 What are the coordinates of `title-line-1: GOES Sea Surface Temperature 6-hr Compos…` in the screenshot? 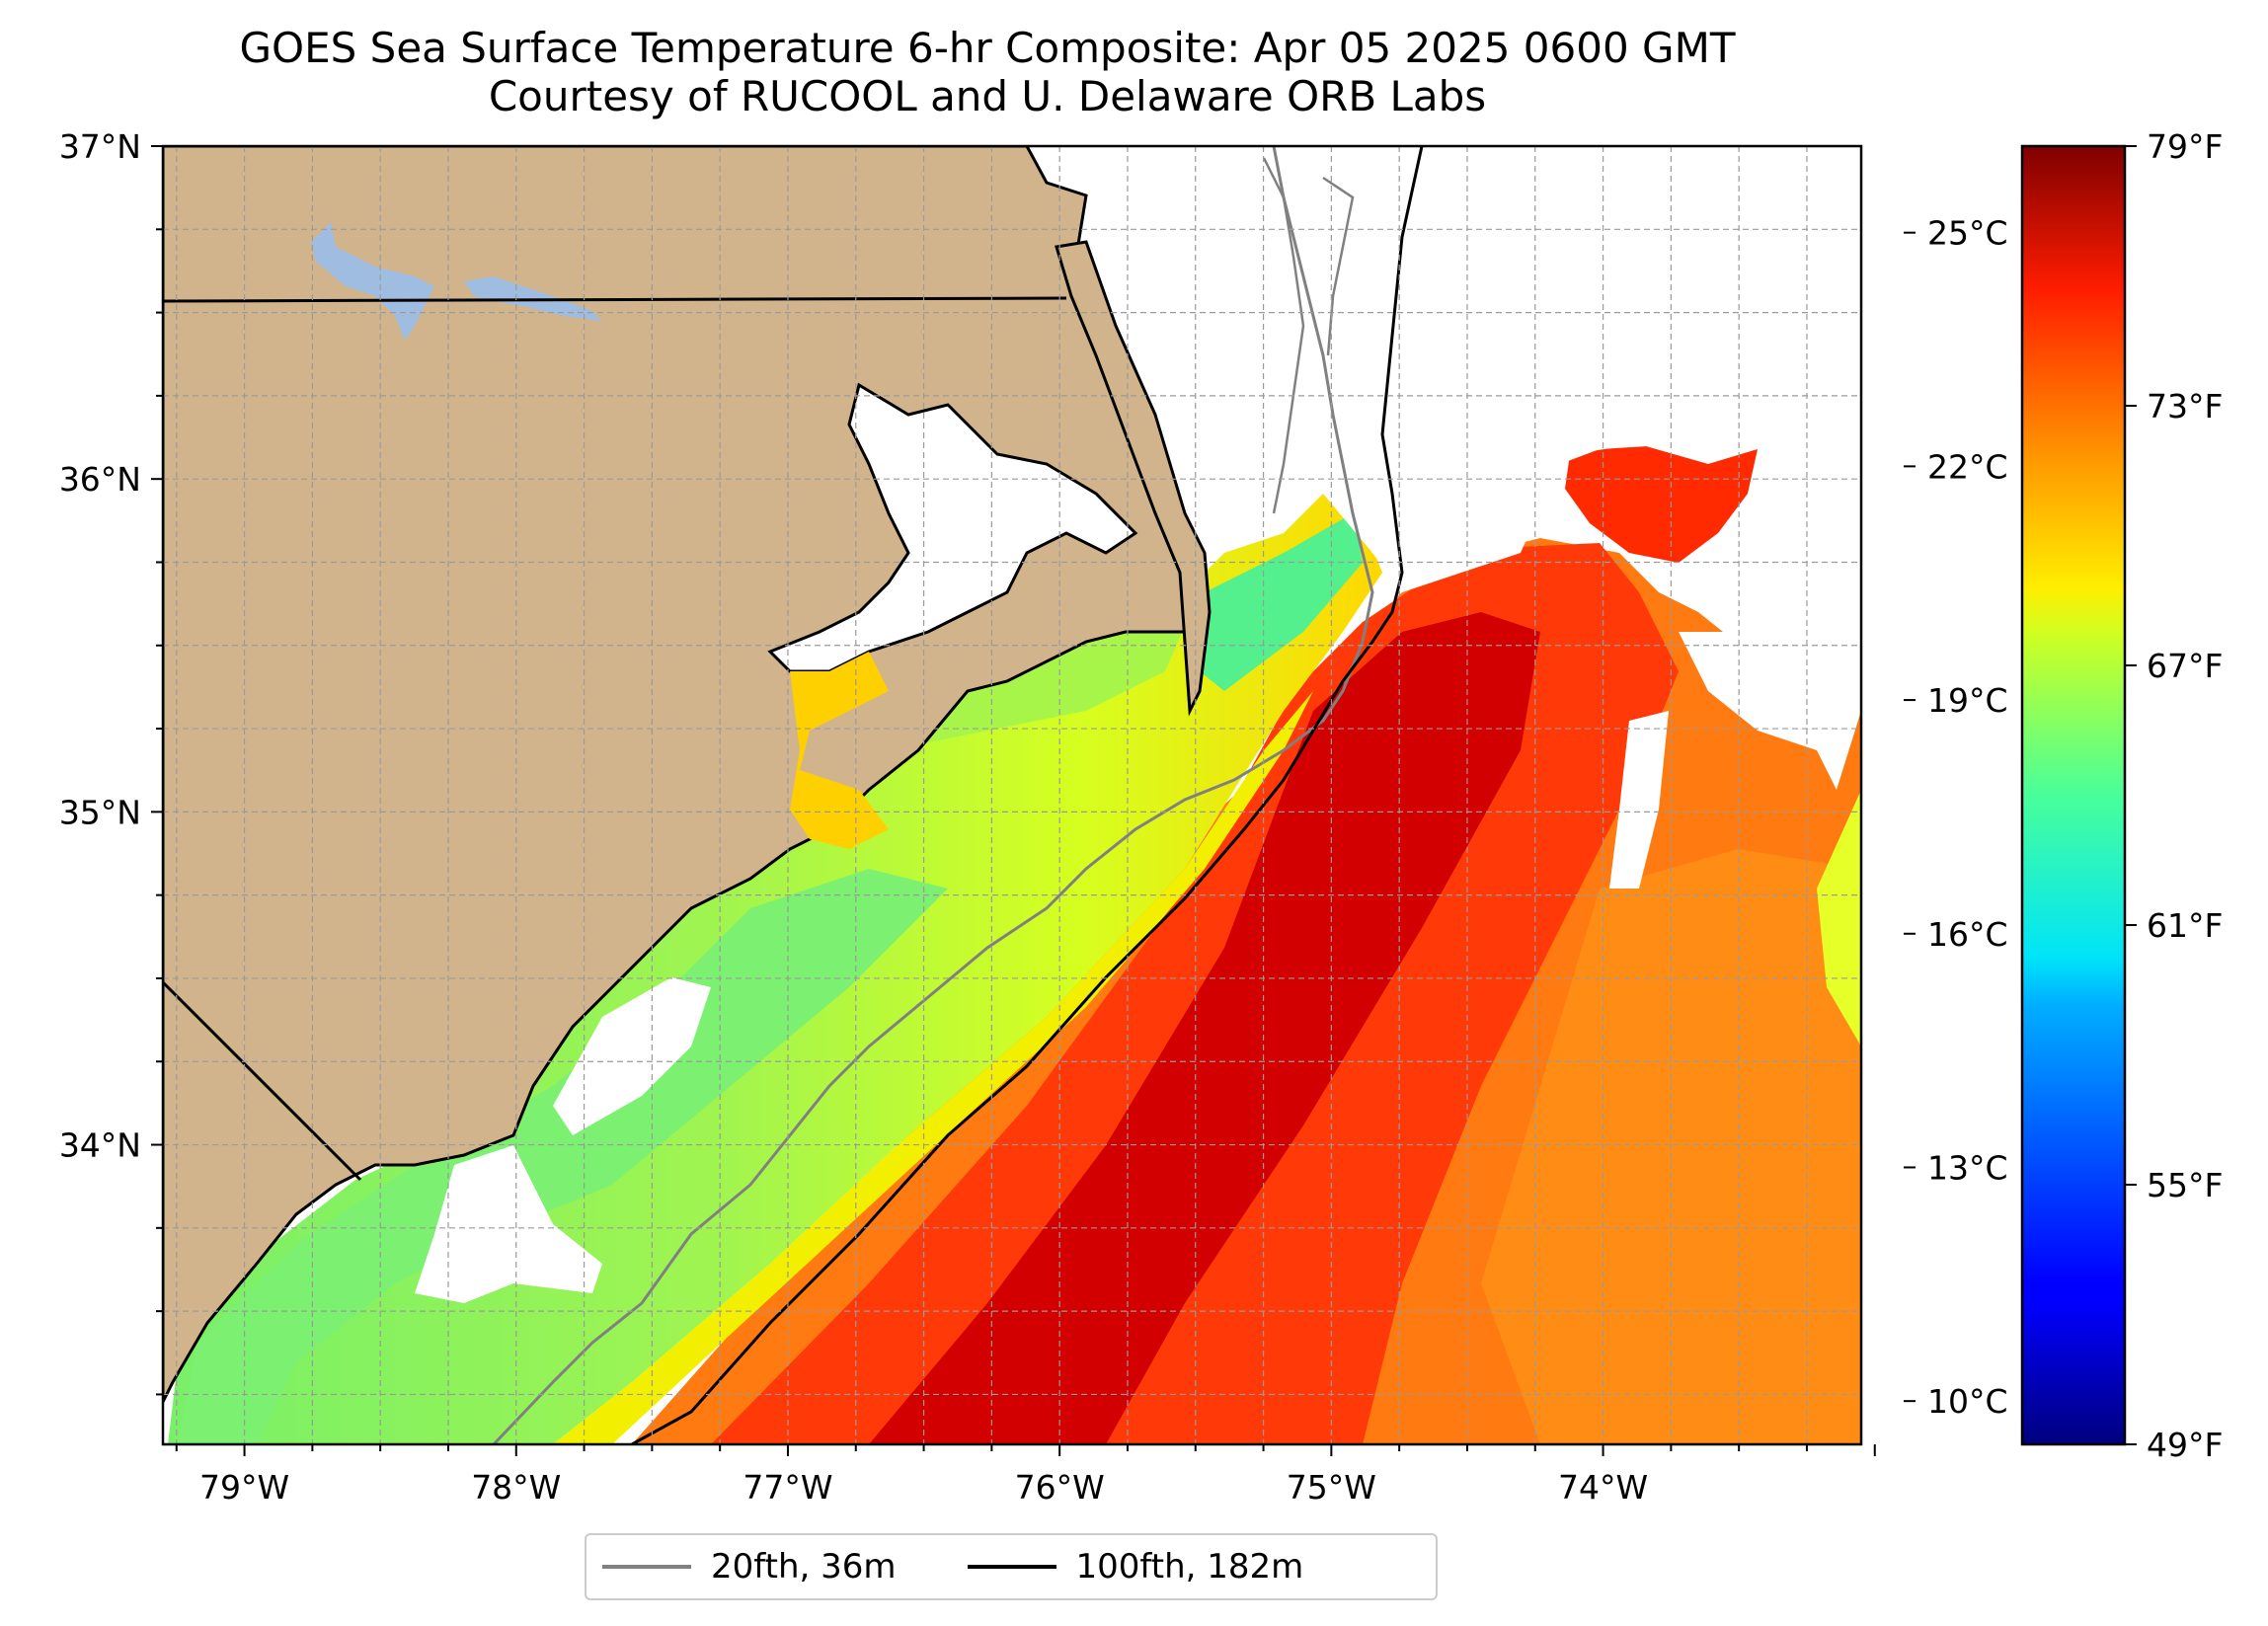 It's located at (987, 48).